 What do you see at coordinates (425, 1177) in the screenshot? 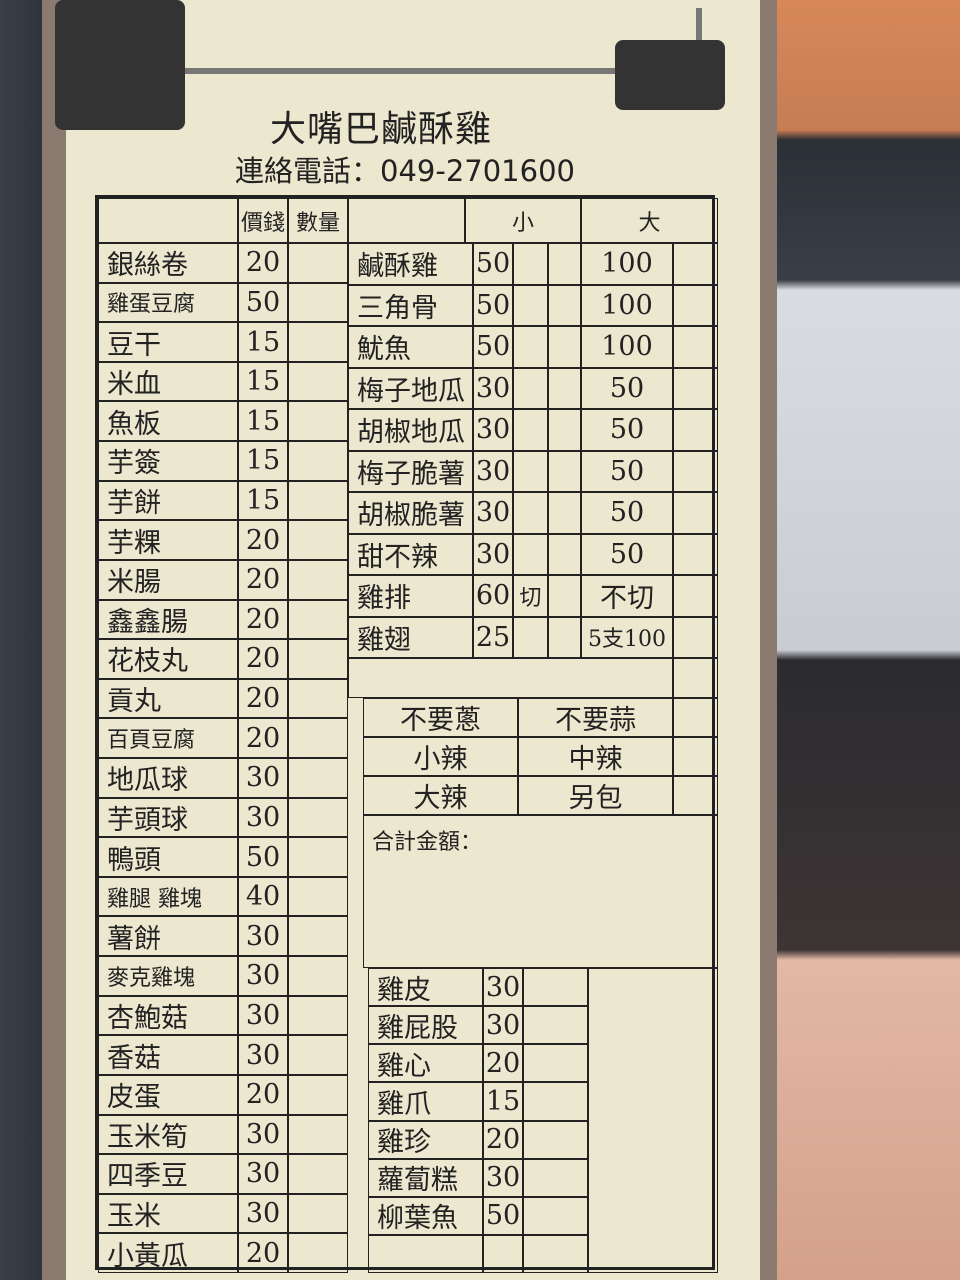
I see `side-item-name: 蘿蔔糕` at bounding box center [425, 1177].